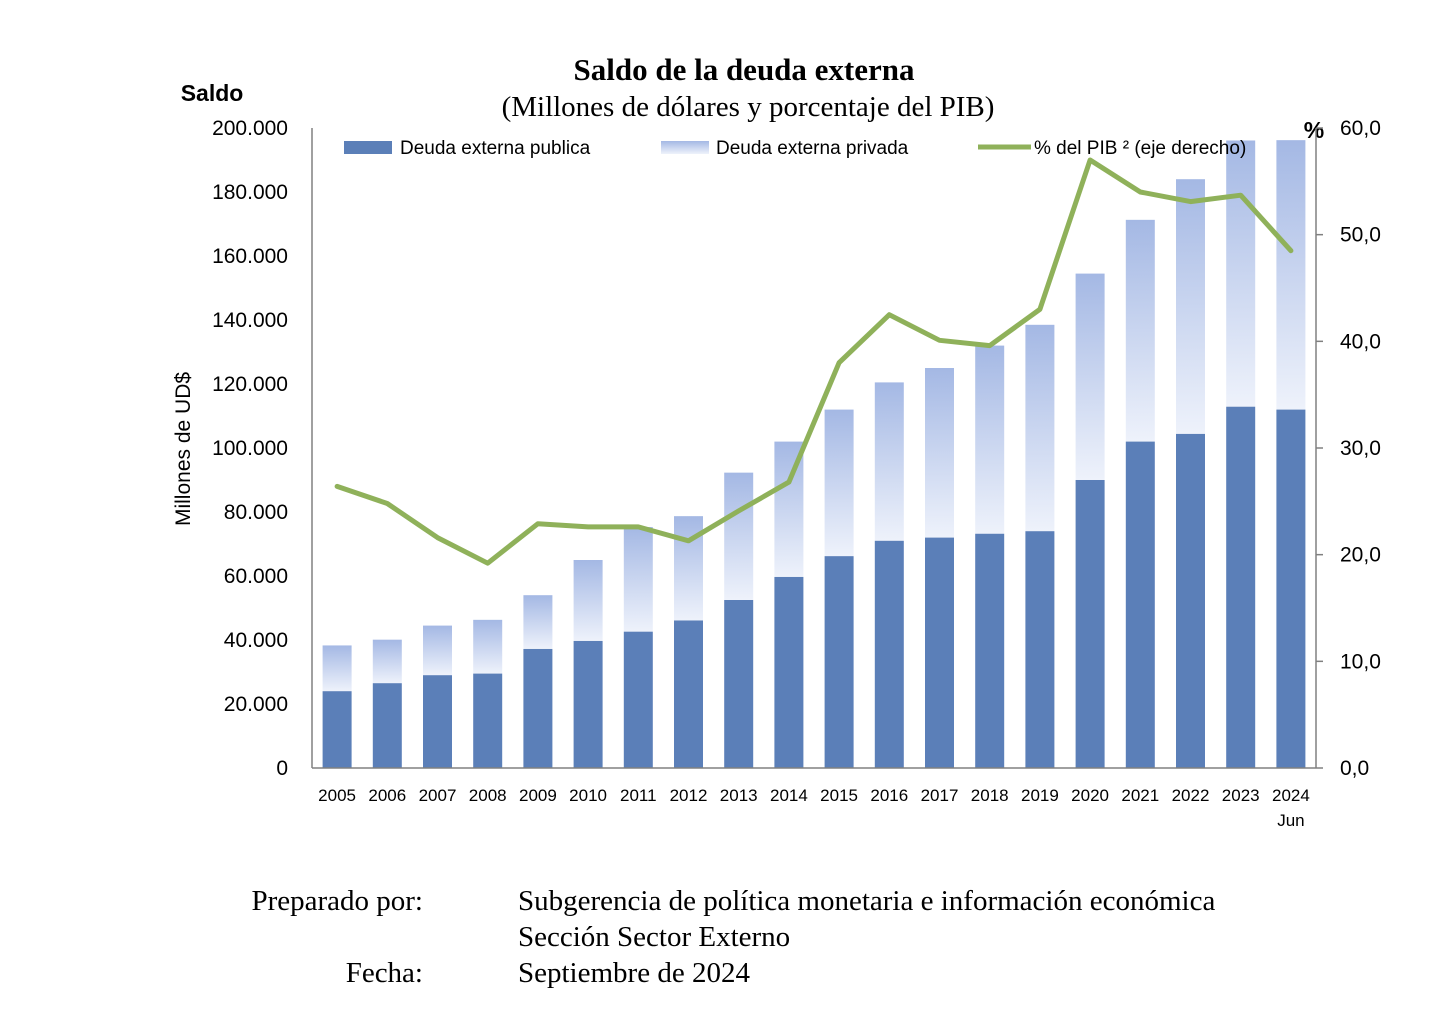  What do you see at coordinates (739, 795) in the screenshot?
I see `x-tick-label-2013: 2013` at bounding box center [739, 795].